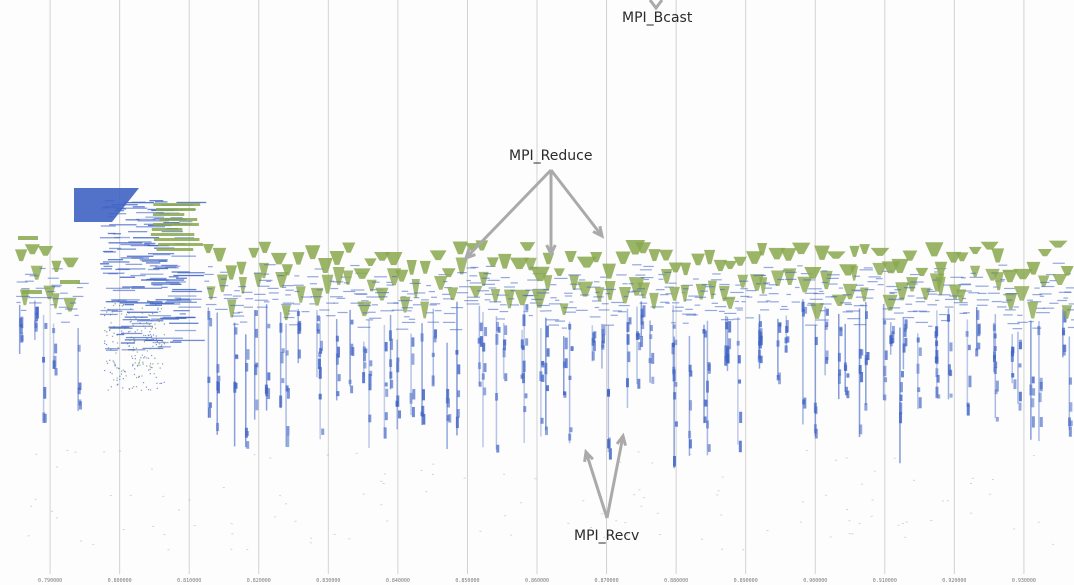 This screenshot has width=1074, height=585. Describe the element at coordinates (398, 581) in the screenshot. I see `tick-label: 0.840000` at that location.